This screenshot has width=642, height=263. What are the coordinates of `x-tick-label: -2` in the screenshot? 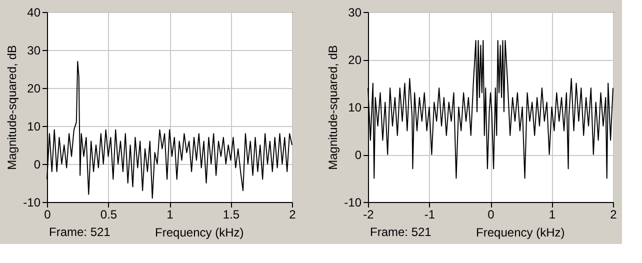 It's located at (368, 215).